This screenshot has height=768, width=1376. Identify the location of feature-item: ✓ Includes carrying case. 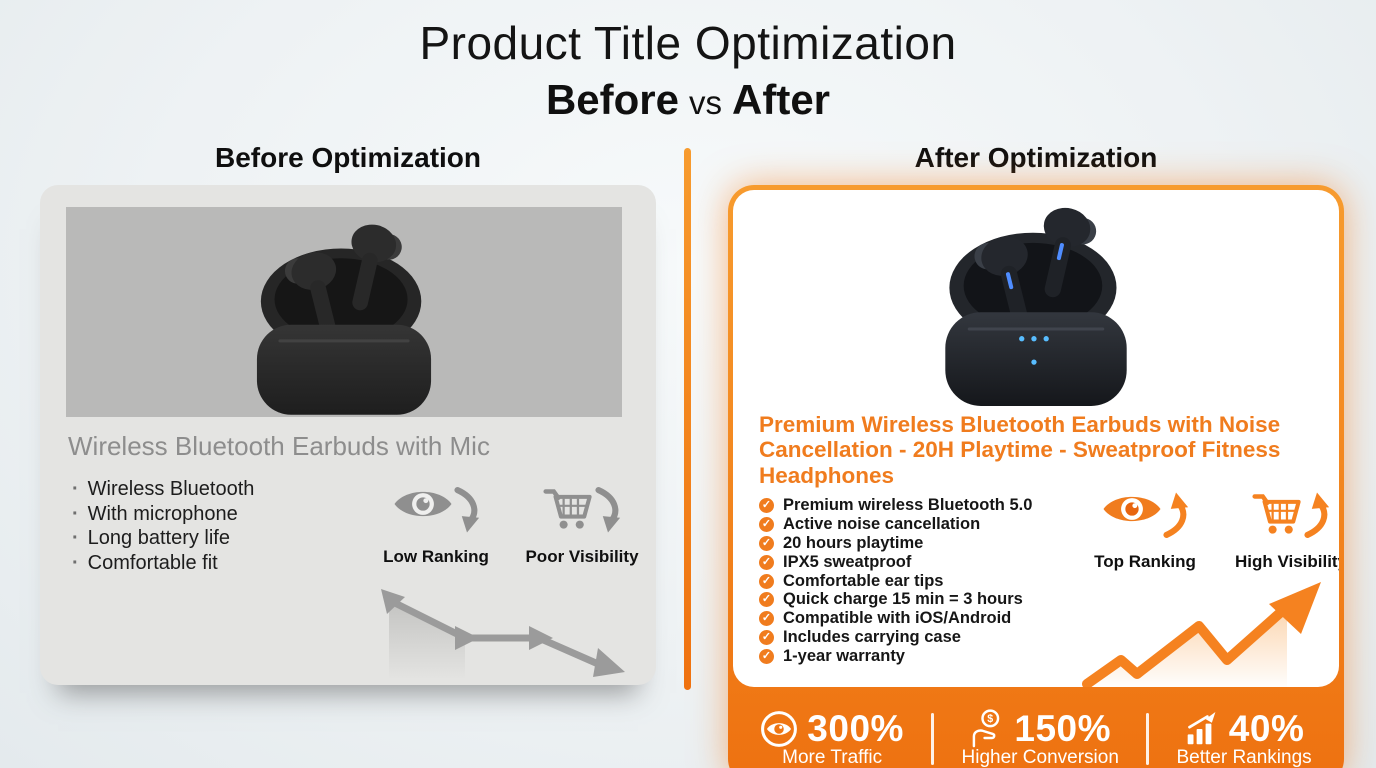
(895, 637).